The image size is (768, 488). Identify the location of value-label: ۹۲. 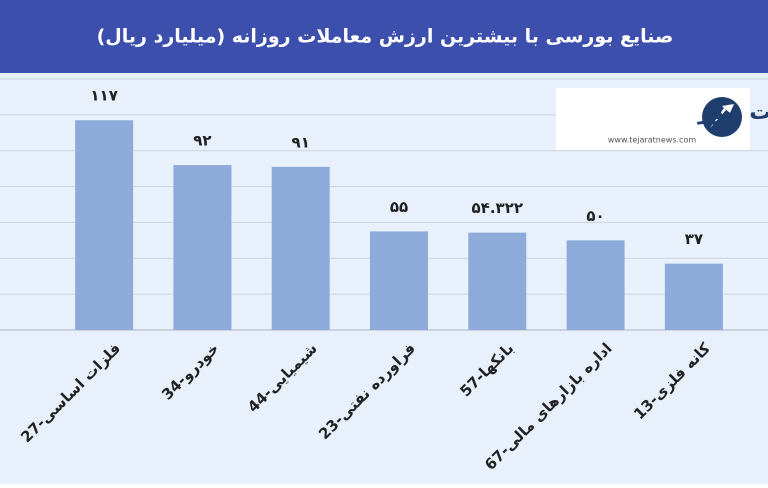
(202, 141).